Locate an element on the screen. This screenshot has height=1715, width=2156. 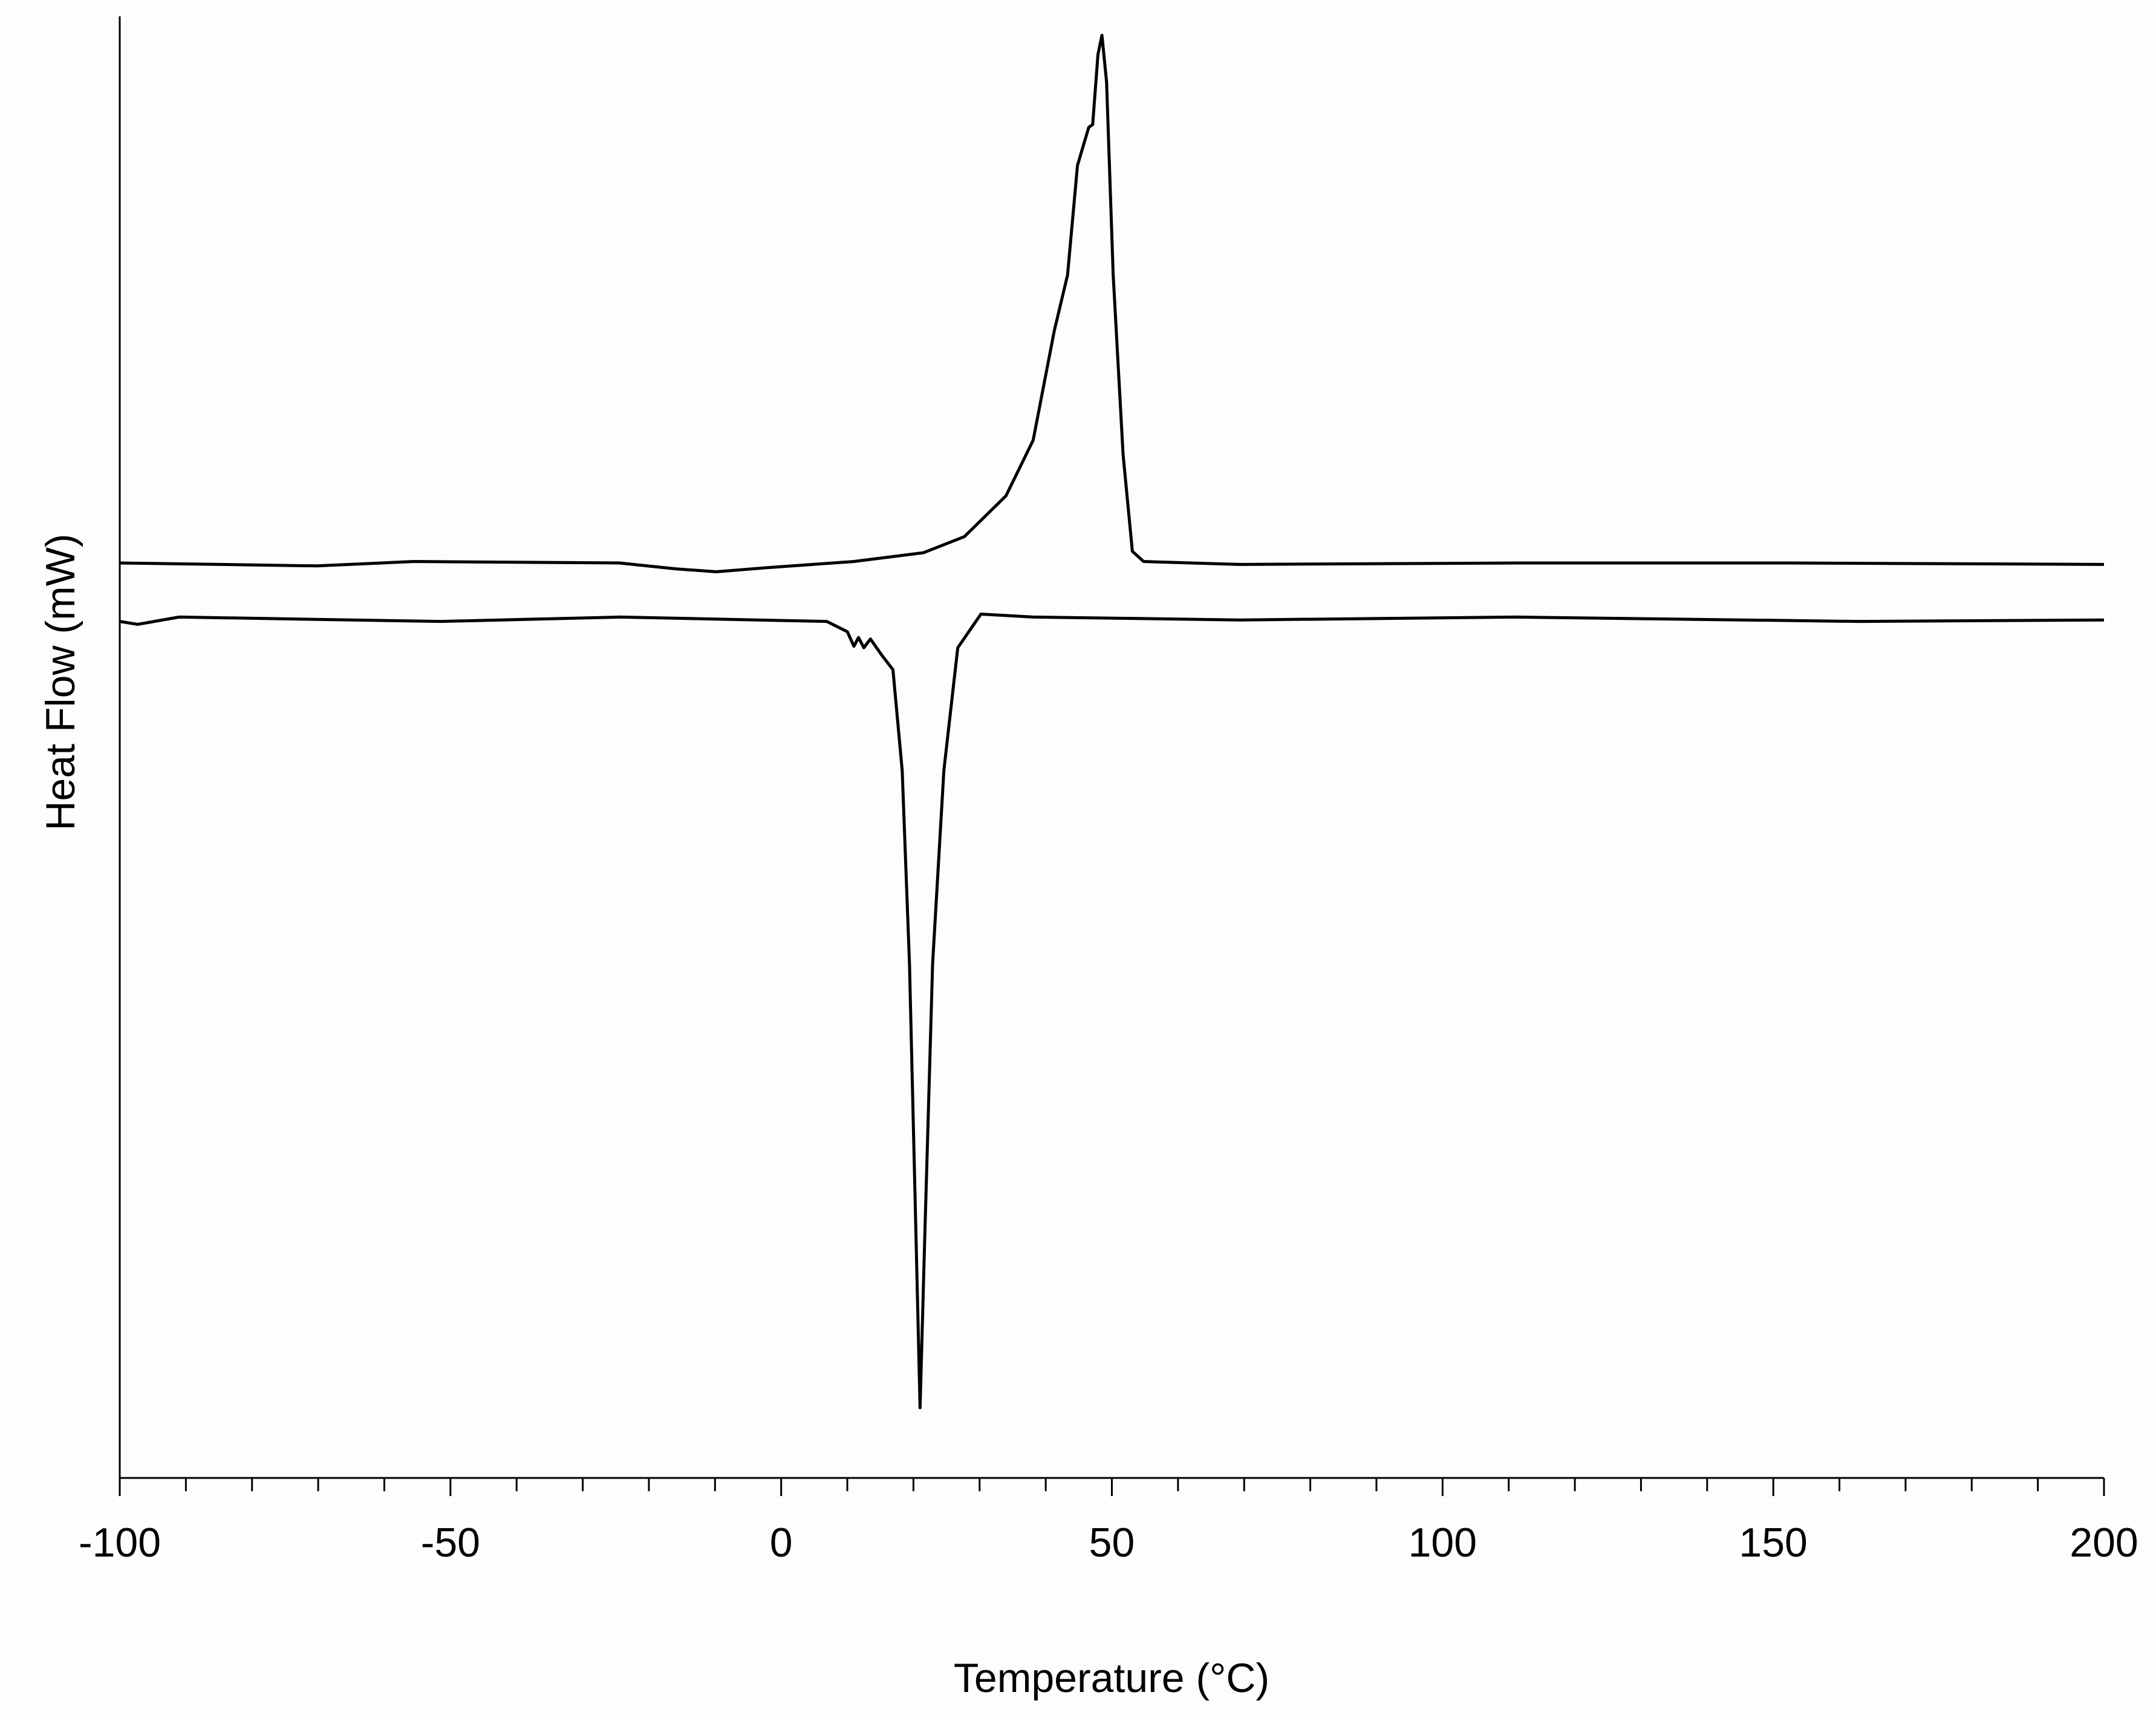
x-tick-label: -100 is located at coordinates (120, 1543).